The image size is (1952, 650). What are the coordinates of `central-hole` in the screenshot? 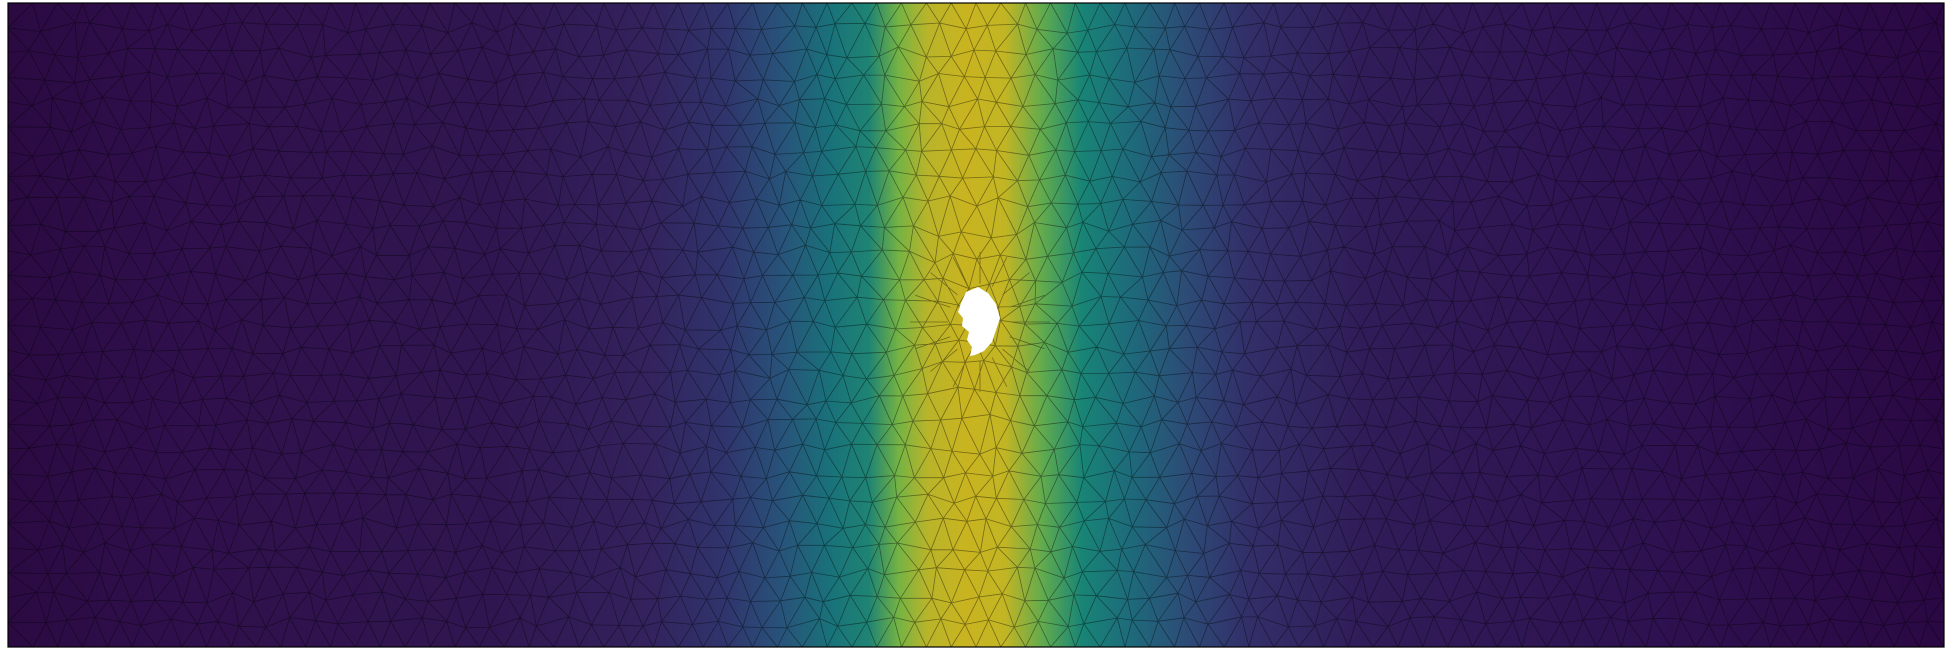 It's located at (979, 321).